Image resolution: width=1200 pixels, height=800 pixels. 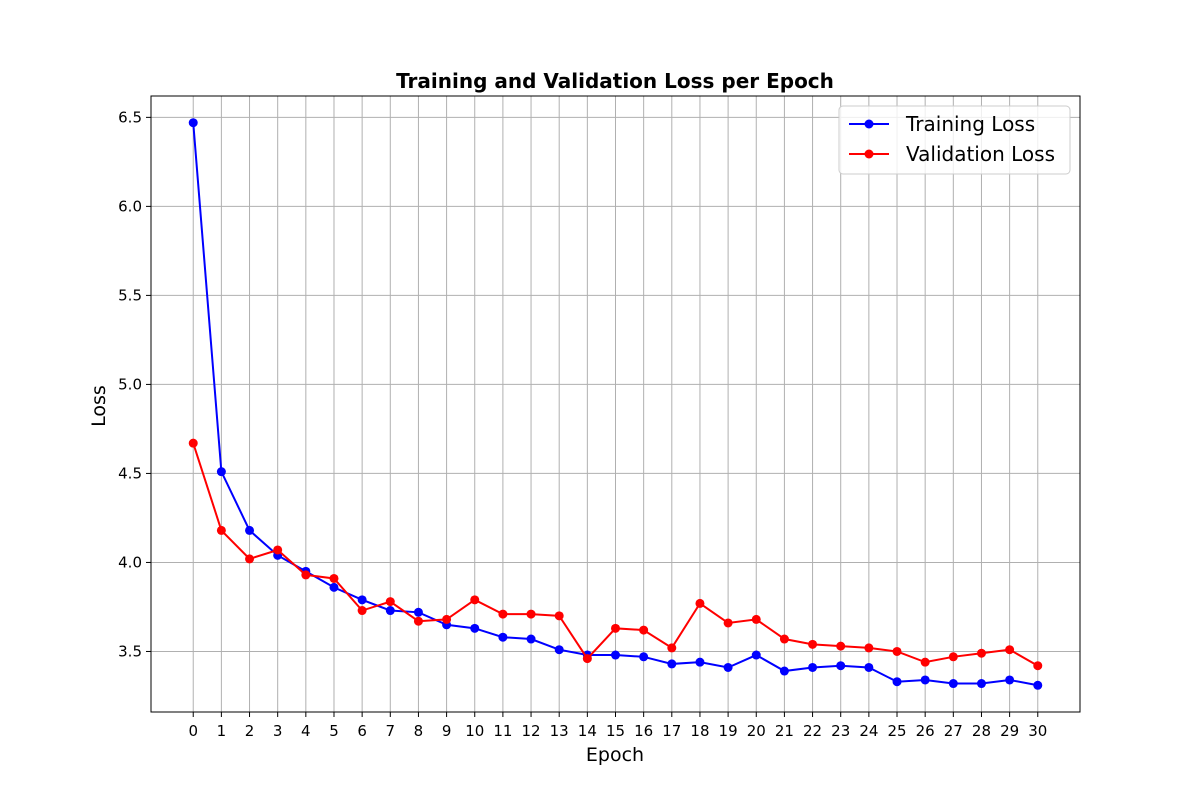 I want to click on y-axis-label: Loss, so click(x=99, y=406).